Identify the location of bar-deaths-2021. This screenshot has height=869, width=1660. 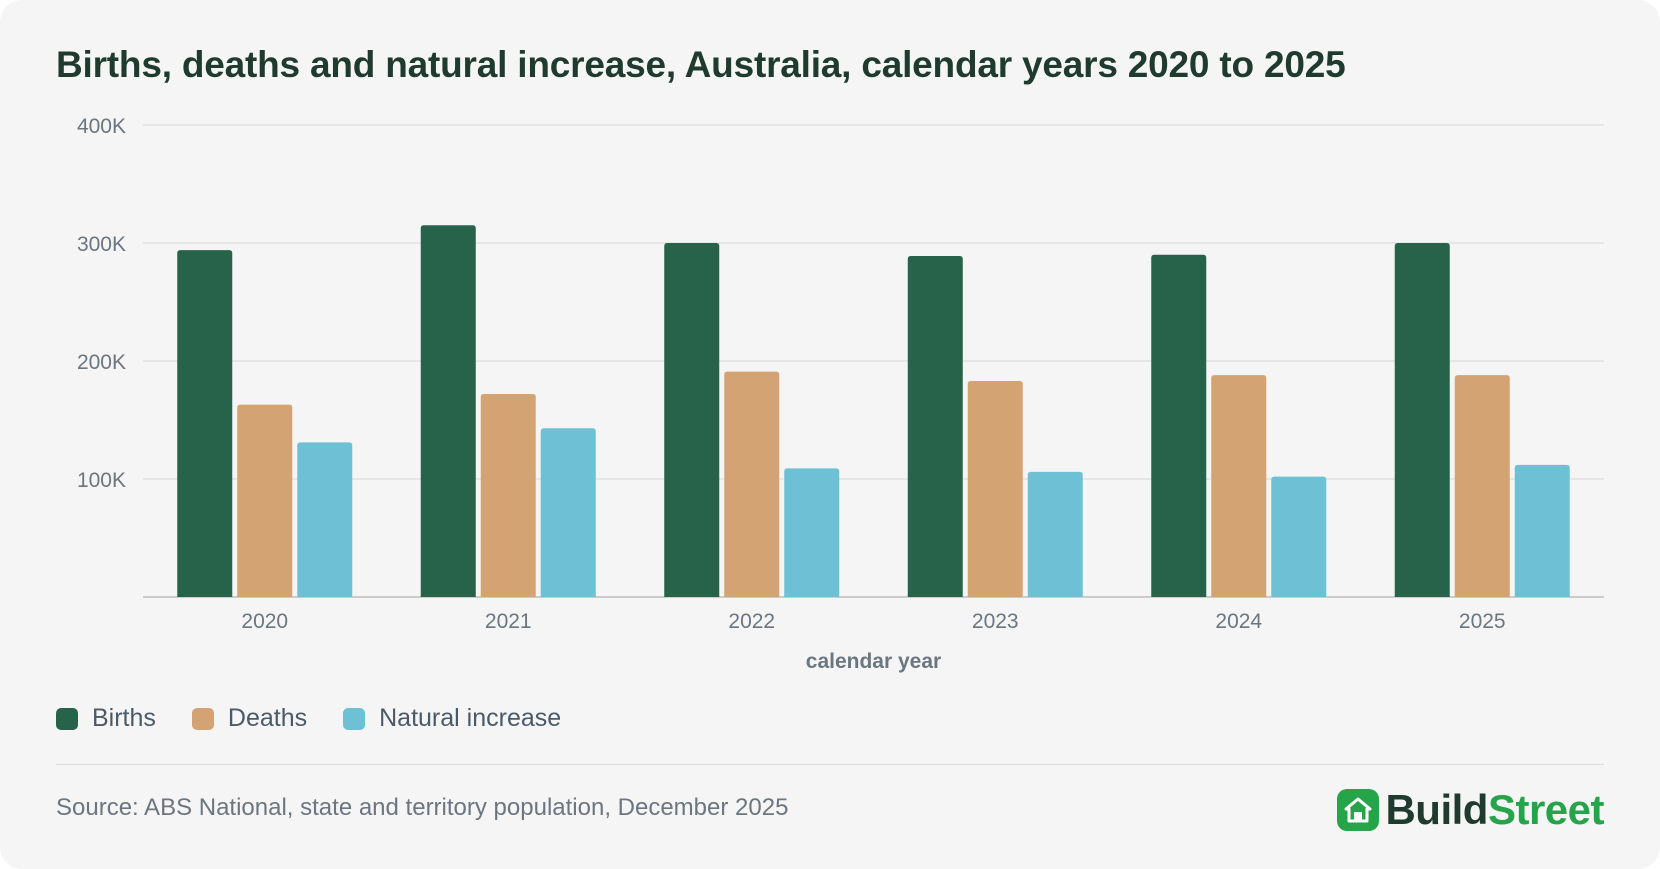
(508, 495).